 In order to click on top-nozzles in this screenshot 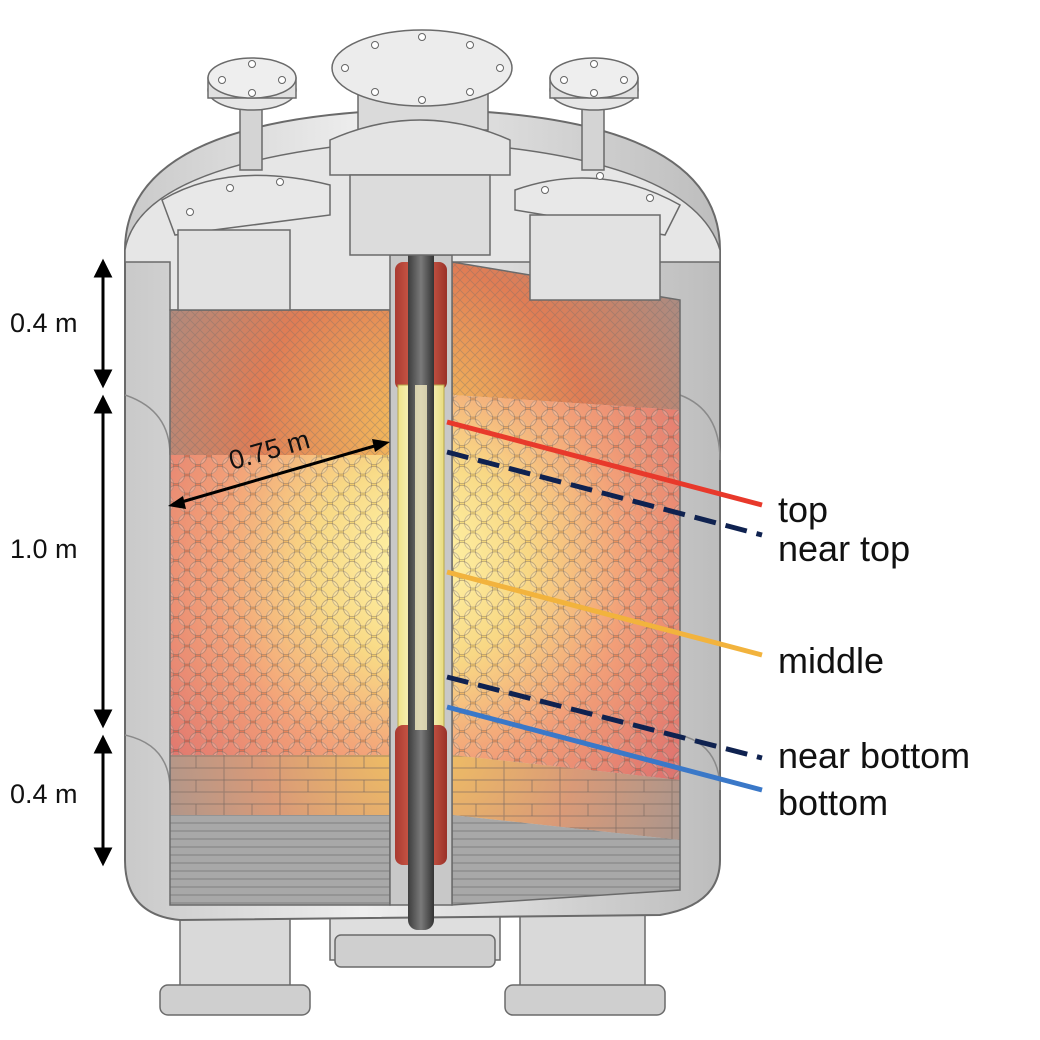, I will do `click(421, 170)`.